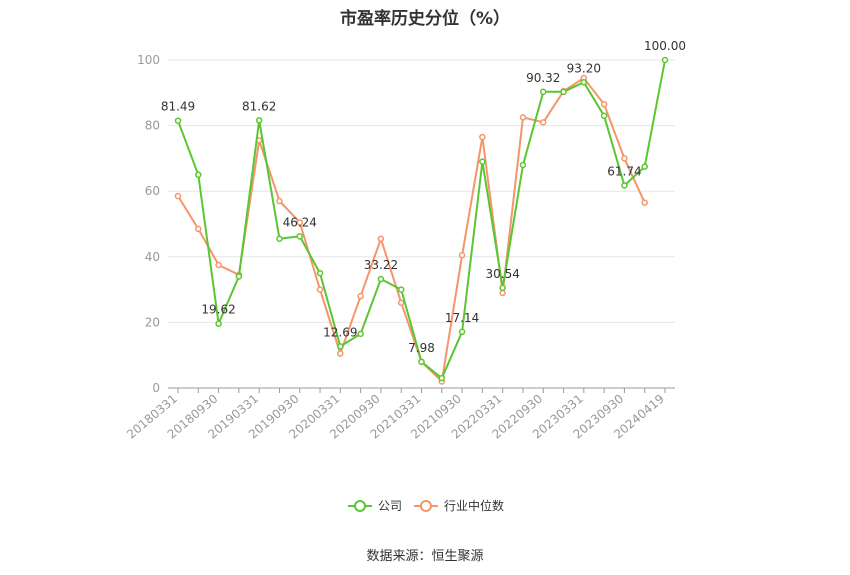 The width and height of the screenshot is (850, 575). I want to click on y-tick-label: 100, so click(148, 60).